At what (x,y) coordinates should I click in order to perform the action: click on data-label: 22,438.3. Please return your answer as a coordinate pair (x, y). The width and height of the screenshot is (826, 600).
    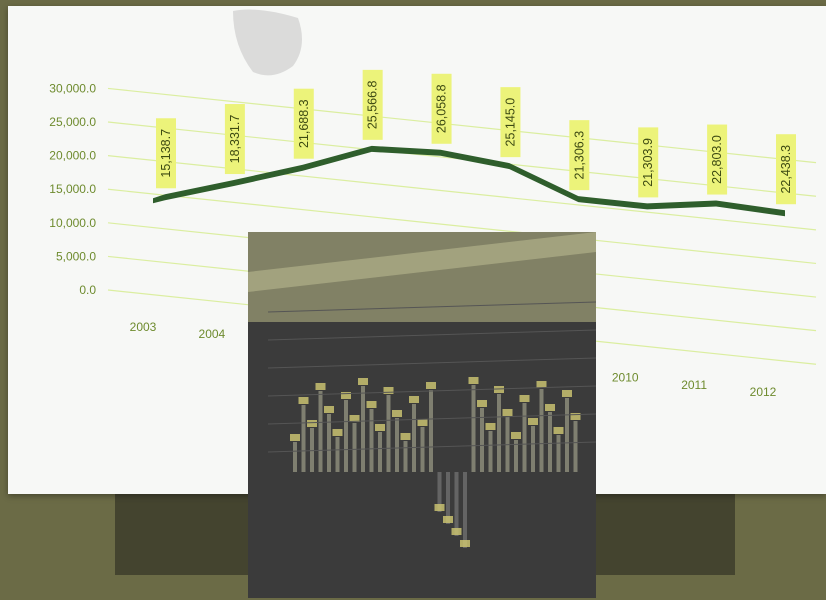
    Looking at the image, I should click on (786, 169).